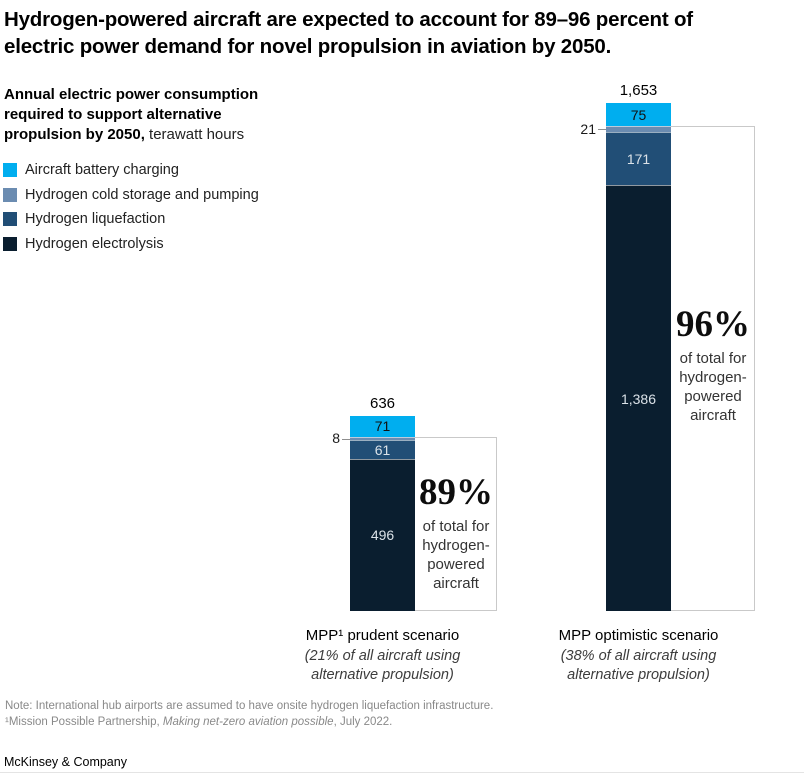  Describe the element at coordinates (94, 243) in the screenshot. I see `legend-item-label: Hydrogen electrolysis` at that location.